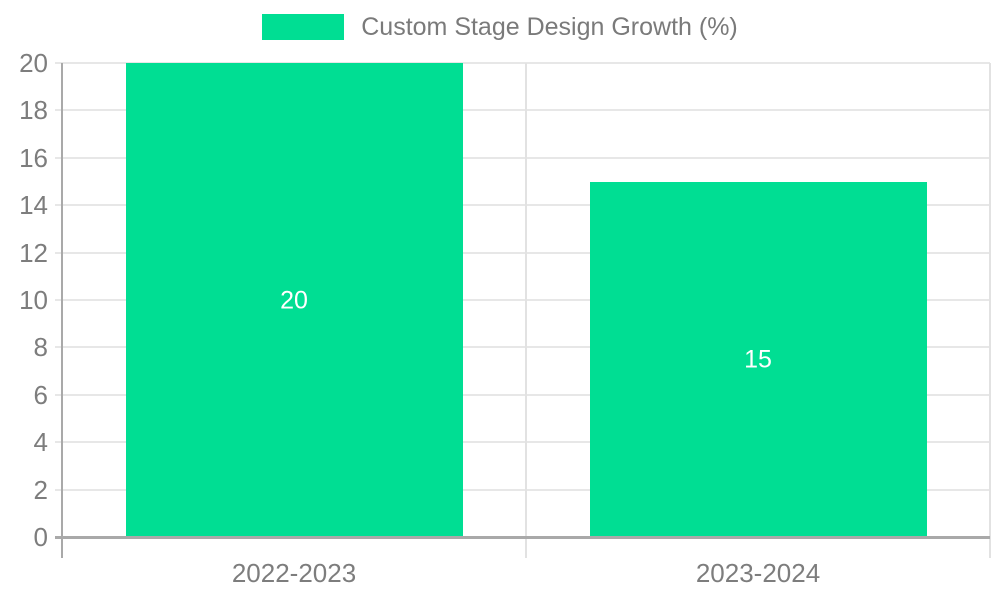  I want to click on y-tick-label: 14, so click(33, 205).